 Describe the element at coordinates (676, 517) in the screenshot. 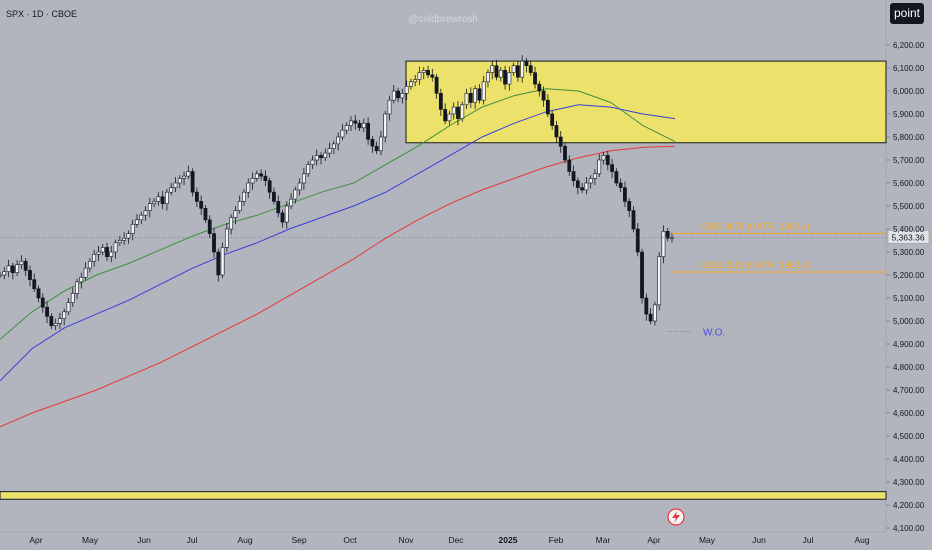

I see `flash-icon` at that location.